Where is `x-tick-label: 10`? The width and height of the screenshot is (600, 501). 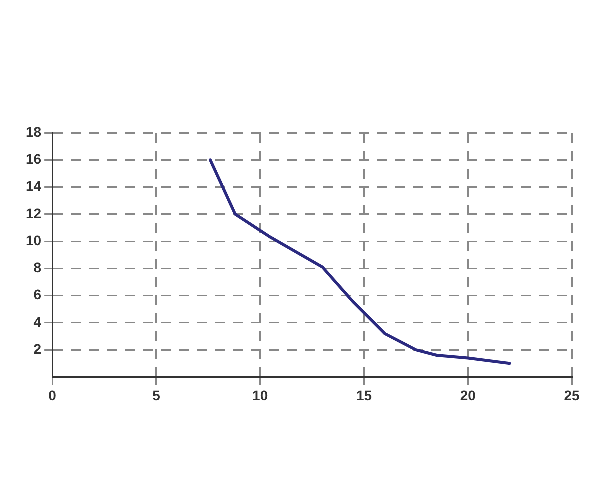 x-tick-label: 10 is located at coordinates (260, 395).